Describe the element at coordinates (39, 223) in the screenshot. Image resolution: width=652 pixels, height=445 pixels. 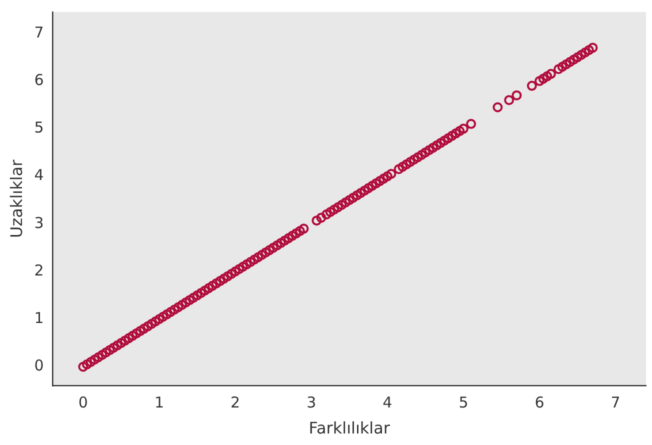
I see `y-tick-label: 3` at that location.